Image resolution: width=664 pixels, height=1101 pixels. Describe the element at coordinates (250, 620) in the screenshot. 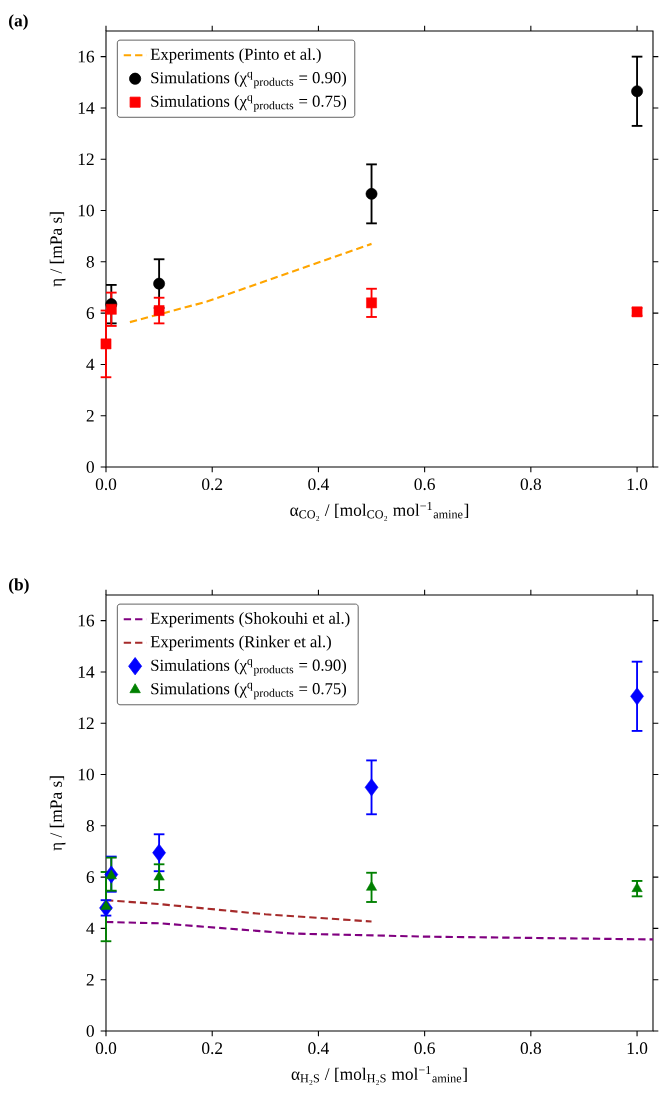

I see `legend-label: Experiments (Shokouhi et al.)` at that location.